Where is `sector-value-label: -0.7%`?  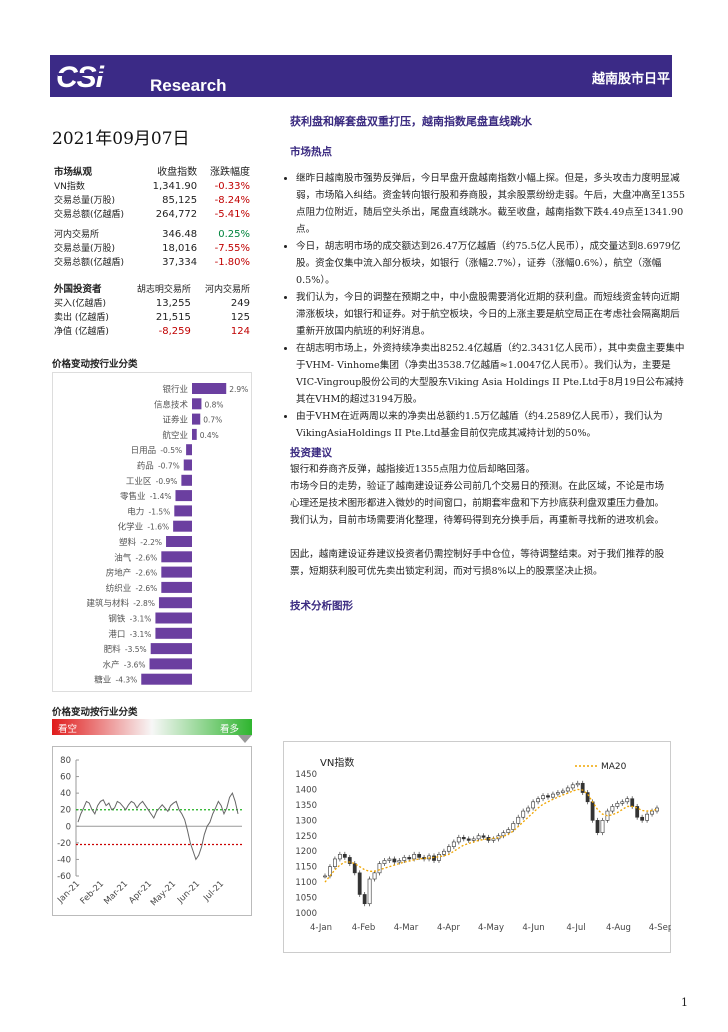 sector-value-label: -0.7% is located at coordinates (169, 466).